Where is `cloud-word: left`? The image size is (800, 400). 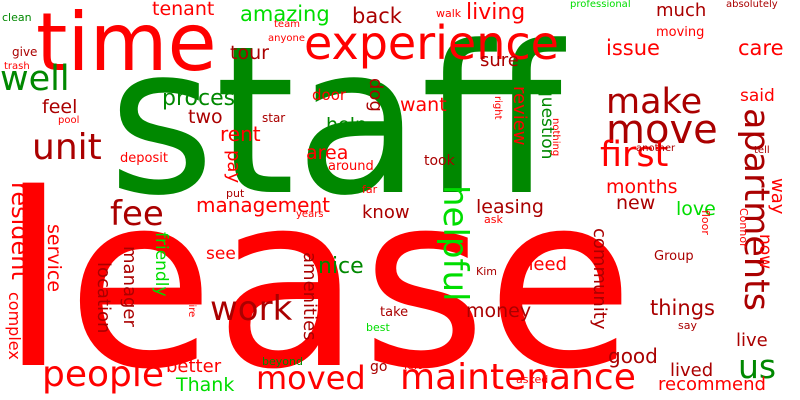
cloud-word: left is located at coordinates (413, 365).